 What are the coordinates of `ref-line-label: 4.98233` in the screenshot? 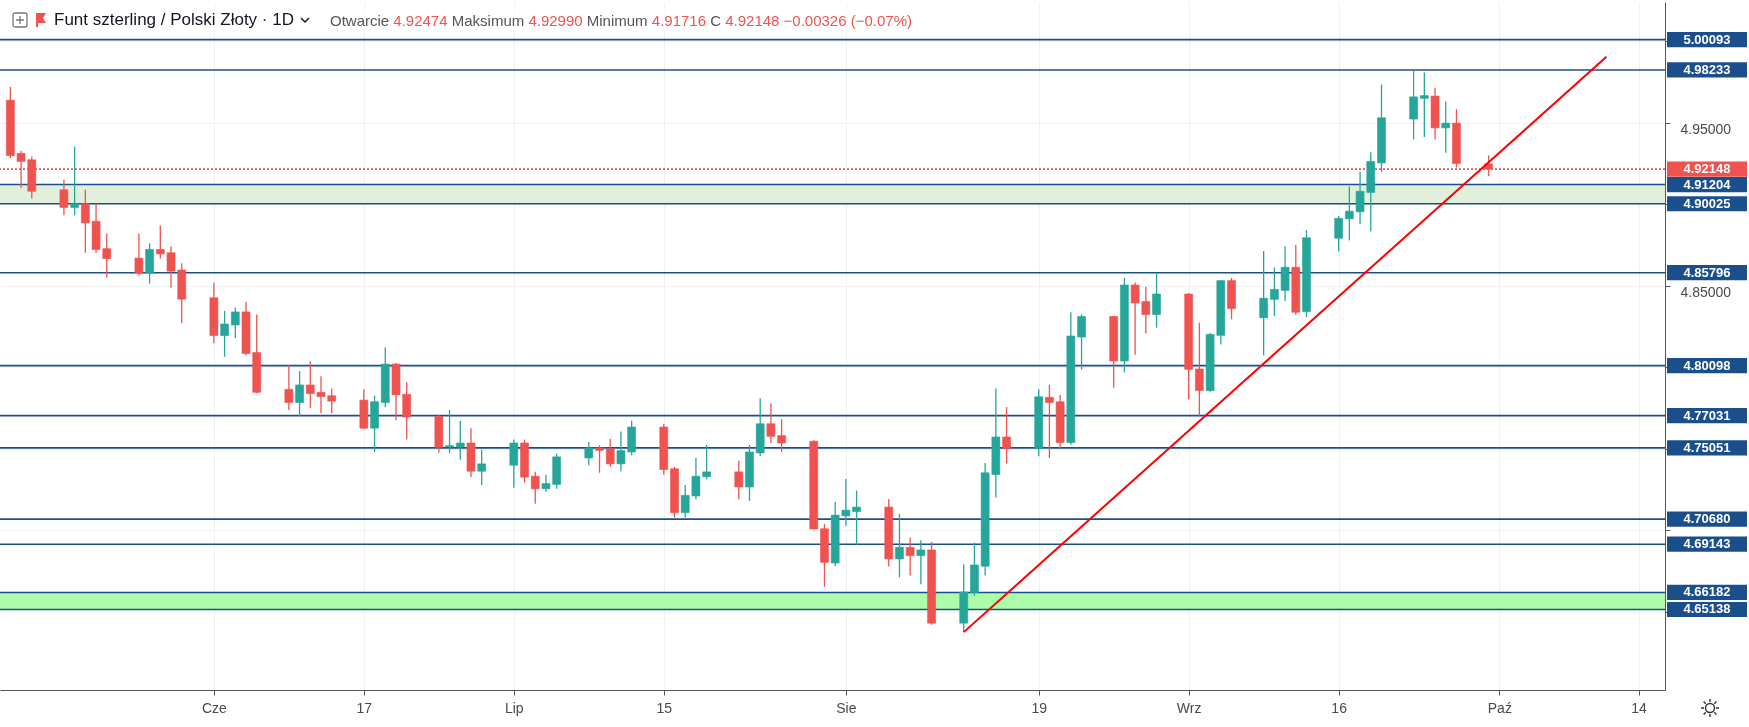 It's located at (1707, 69).